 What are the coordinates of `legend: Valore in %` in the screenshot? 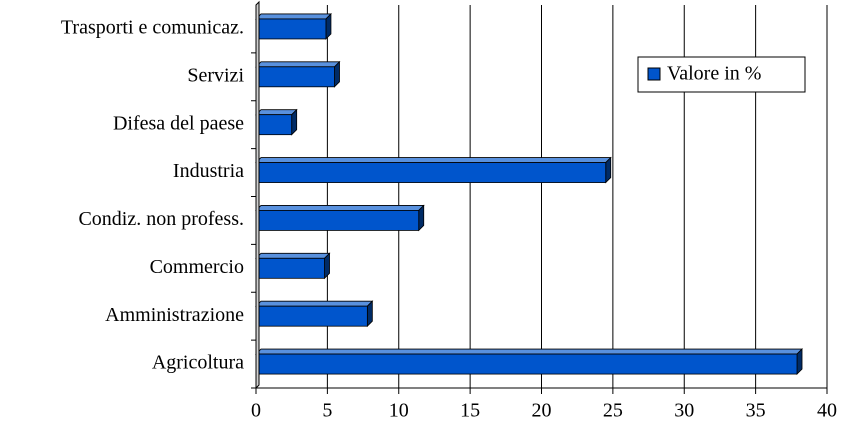 It's located at (721, 74).